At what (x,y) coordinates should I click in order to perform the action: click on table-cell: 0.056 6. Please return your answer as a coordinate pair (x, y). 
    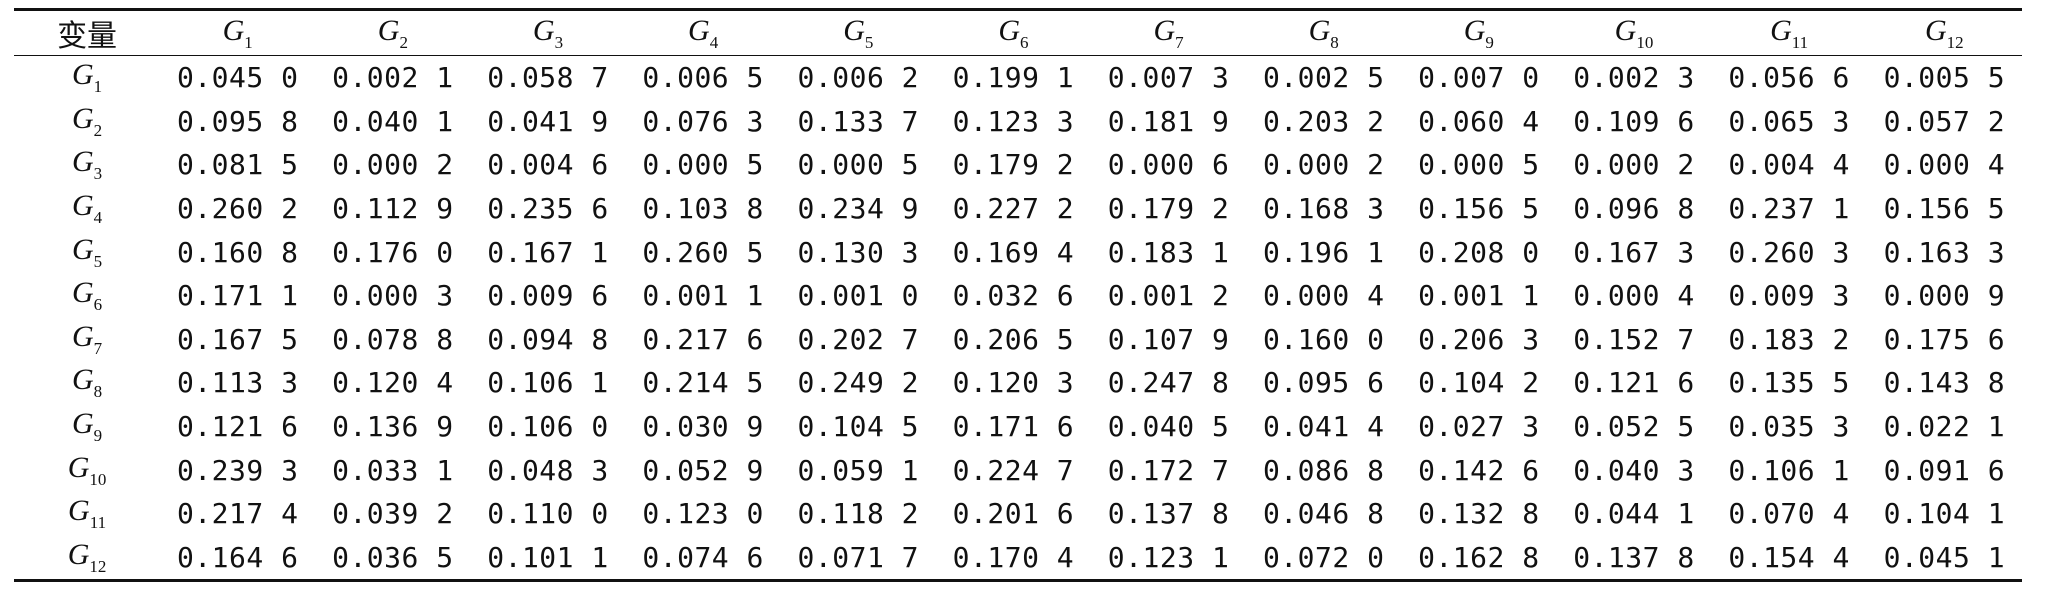
    Looking at the image, I should click on (1789, 78).